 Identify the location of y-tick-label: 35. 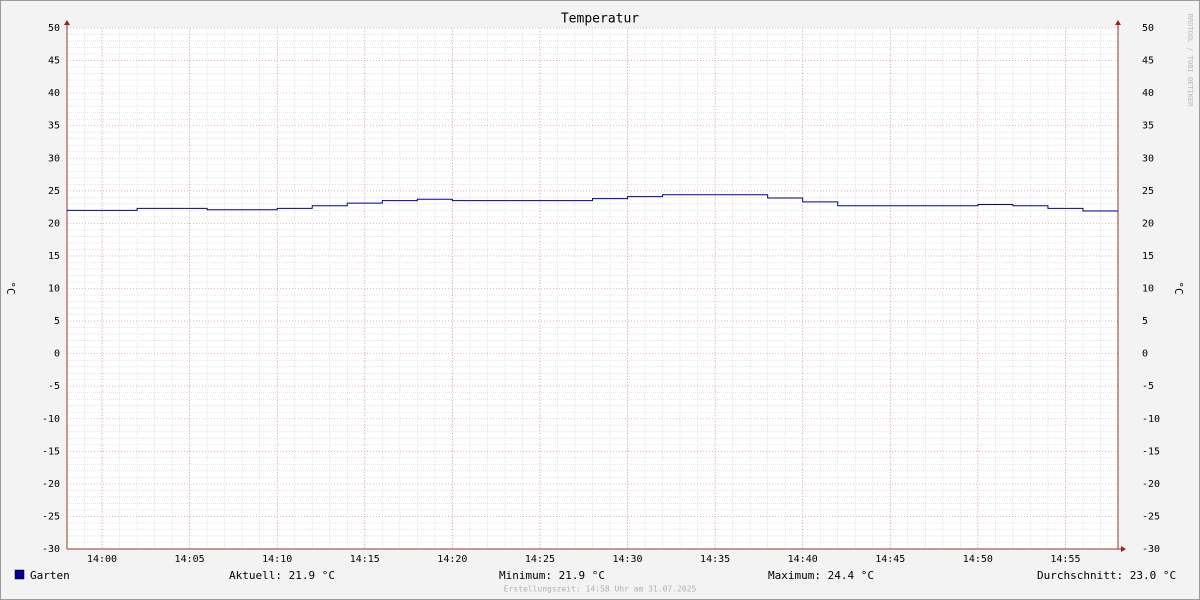
(54, 126).